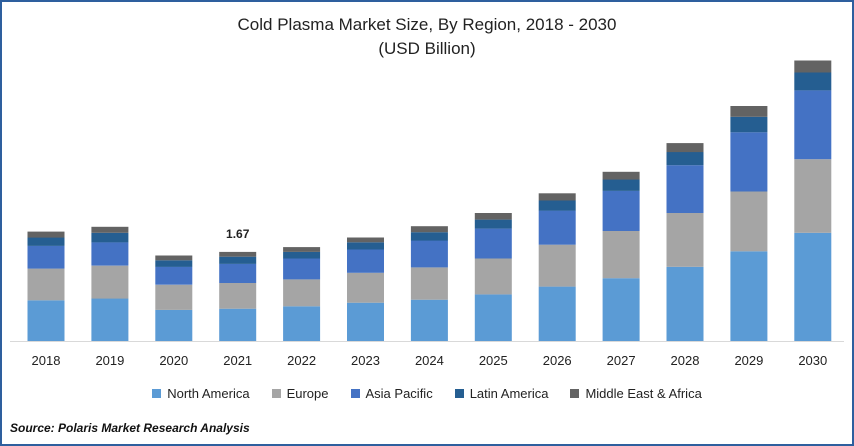 This screenshot has height=446, width=854. Describe the element at coordinates (110, 319) in the screenshot. I see `bar-segment-2019-north-america` at that location.